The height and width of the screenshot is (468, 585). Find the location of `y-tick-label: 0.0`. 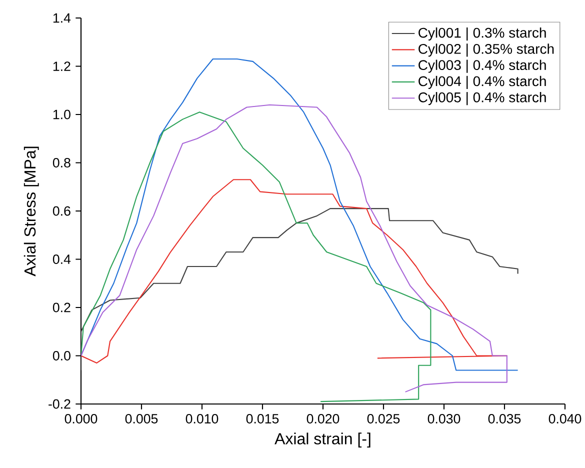

y-tick-label: 0.0 is located at coordinates (61, 355).